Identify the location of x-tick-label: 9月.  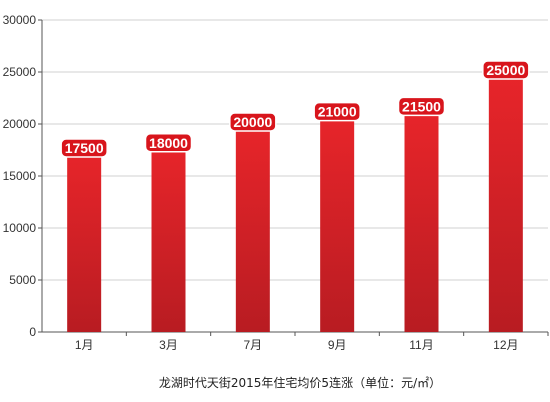
(337, 345).